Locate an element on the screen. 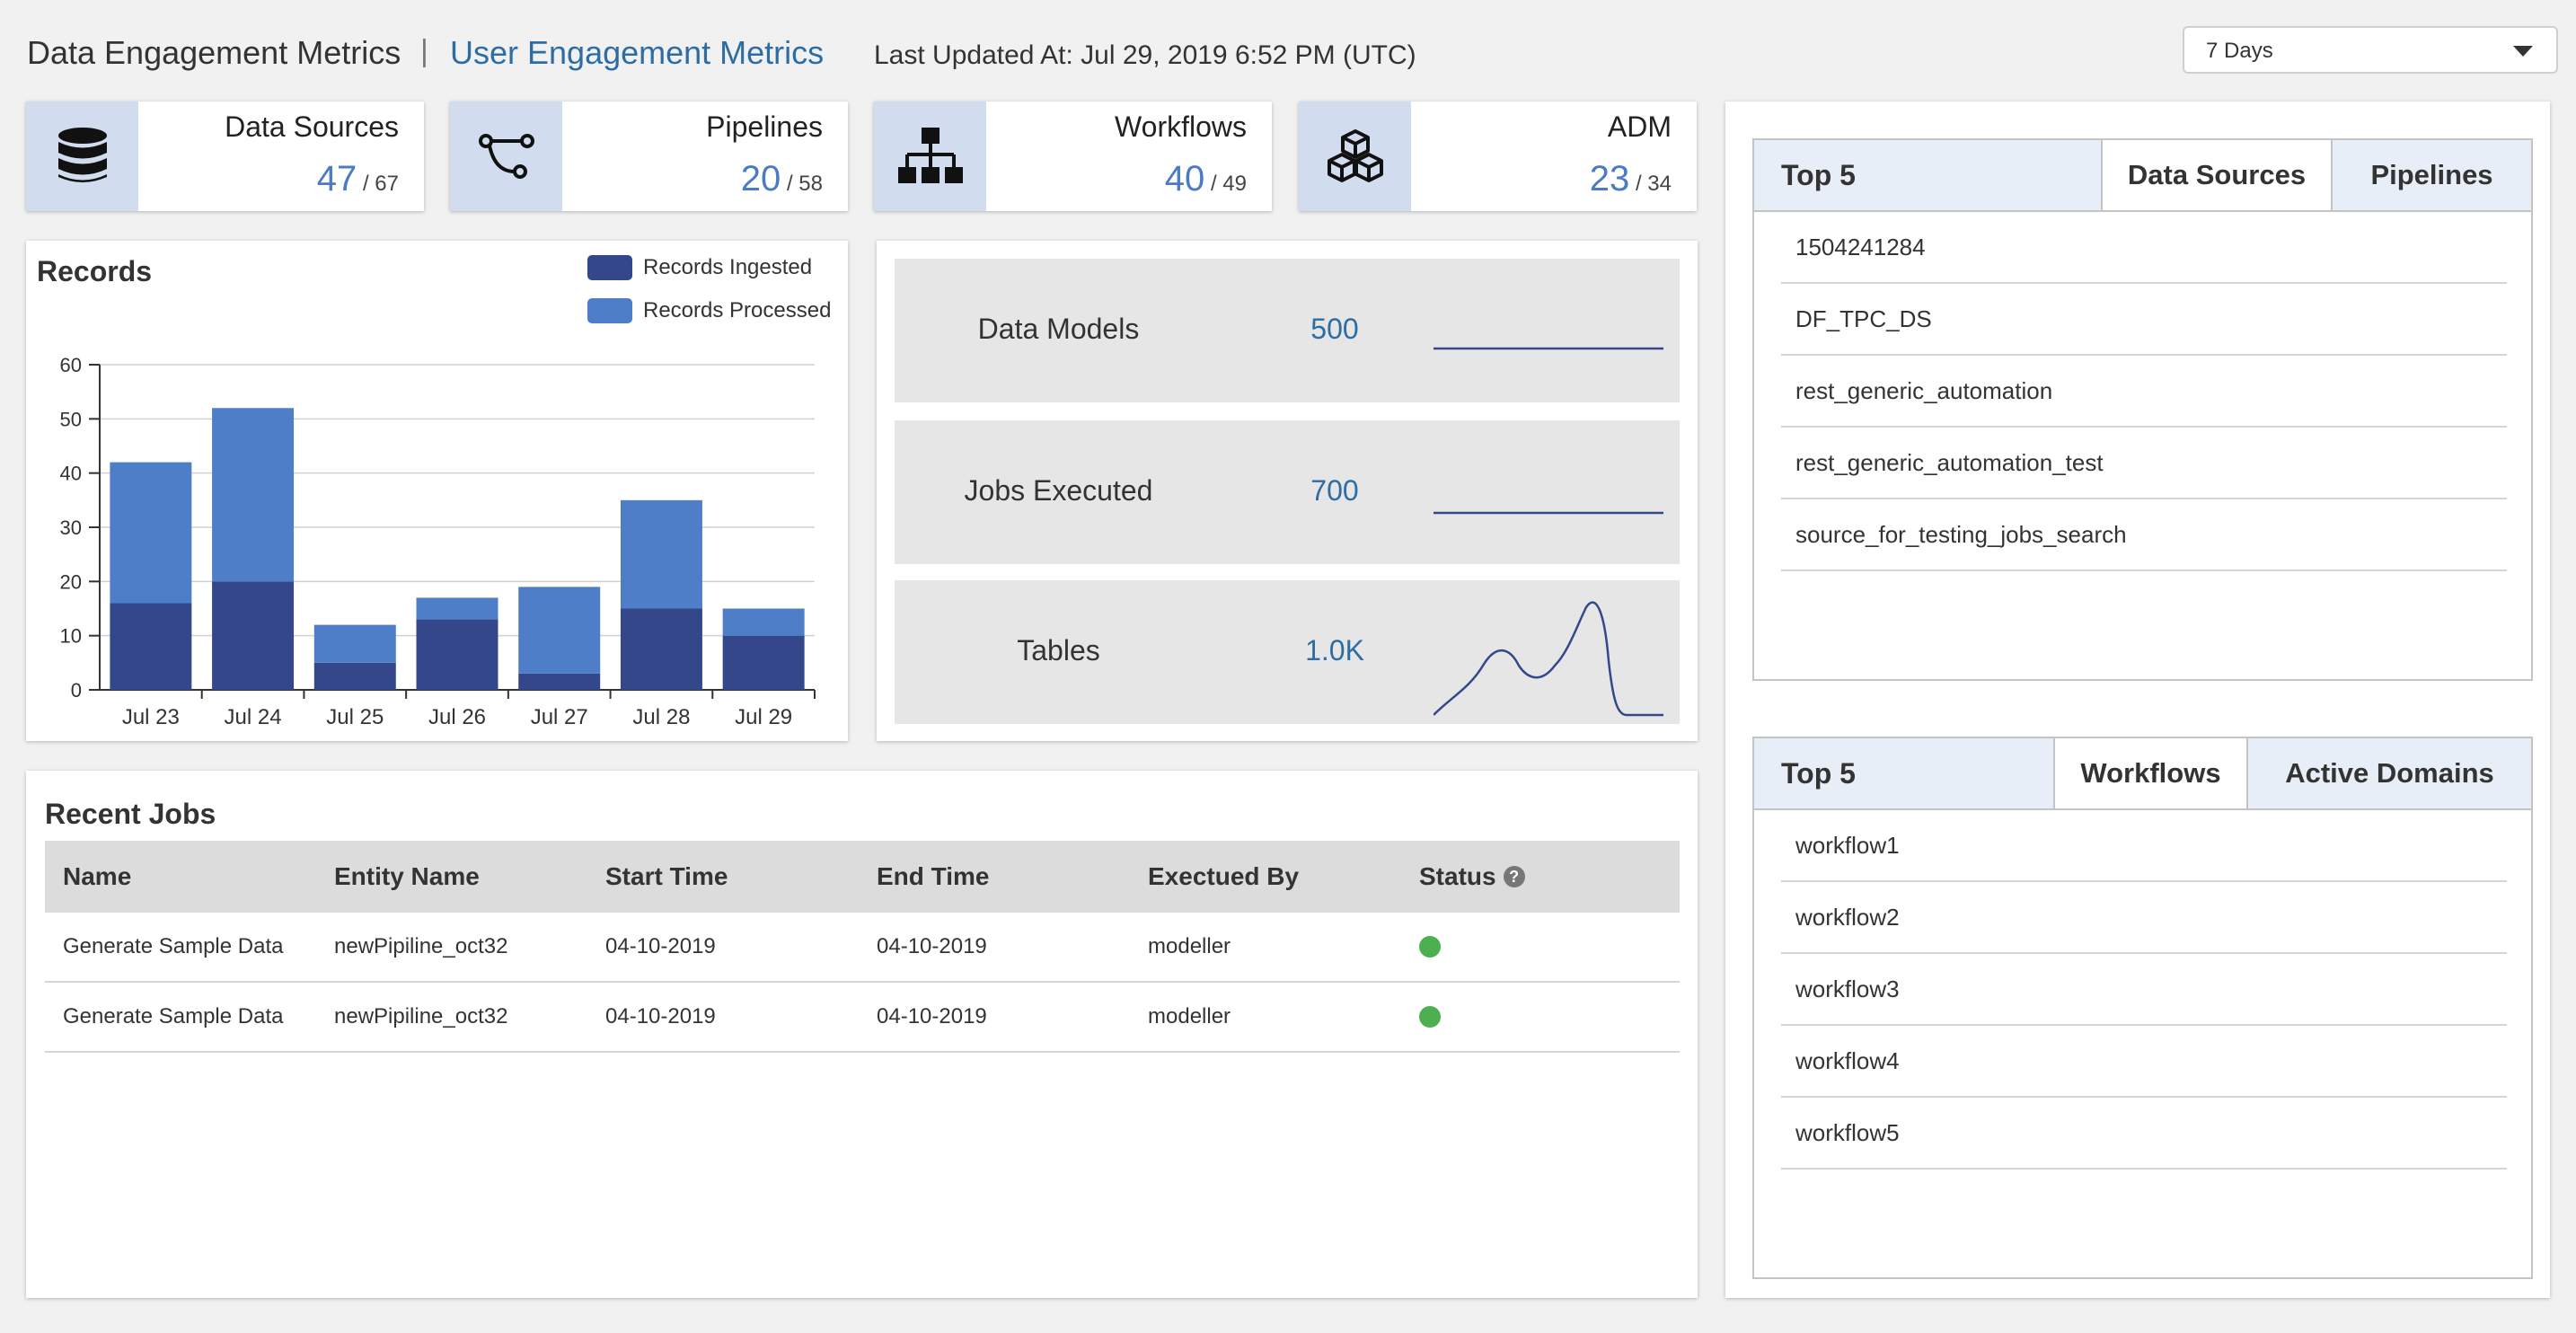 This screenshot has width=2576, height=1333. x-tick-label: Jul 25 is located at coordinates (355, 717).